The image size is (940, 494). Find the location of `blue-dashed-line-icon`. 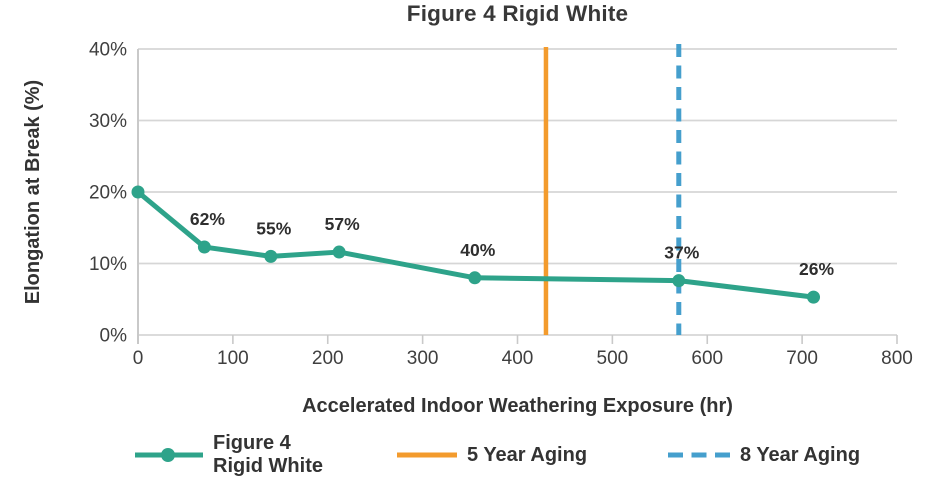

blue-dashed-line-icon is located at coordinates (699, 455).